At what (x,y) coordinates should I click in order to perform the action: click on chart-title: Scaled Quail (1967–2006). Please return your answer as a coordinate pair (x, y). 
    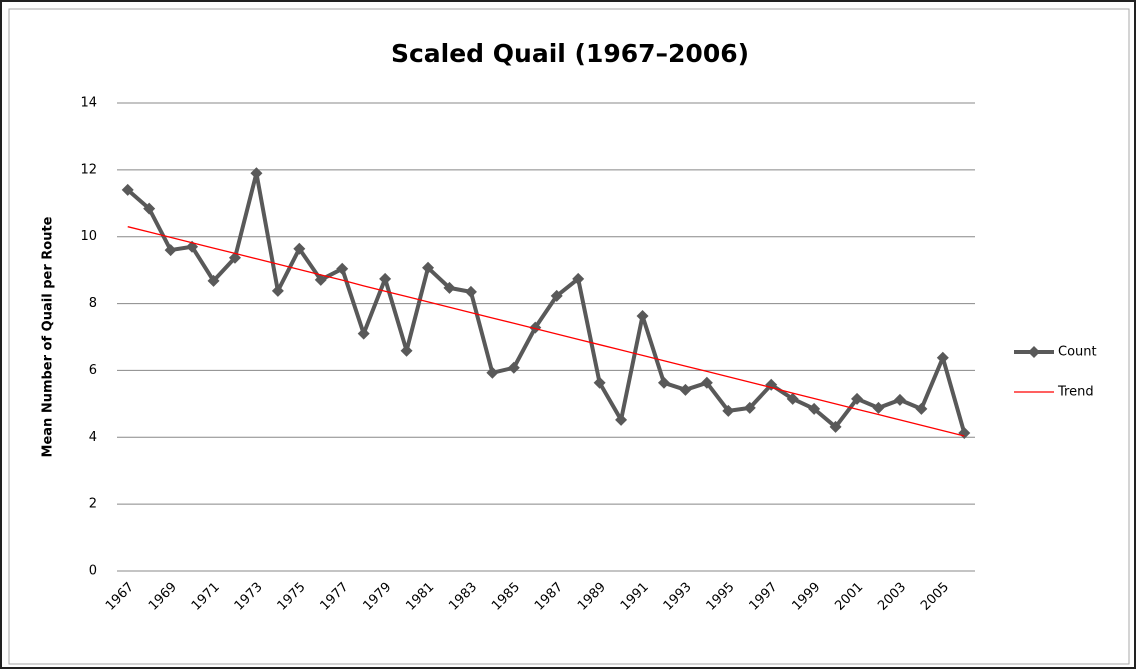
    Looking at the image, I should click on (570, 53).